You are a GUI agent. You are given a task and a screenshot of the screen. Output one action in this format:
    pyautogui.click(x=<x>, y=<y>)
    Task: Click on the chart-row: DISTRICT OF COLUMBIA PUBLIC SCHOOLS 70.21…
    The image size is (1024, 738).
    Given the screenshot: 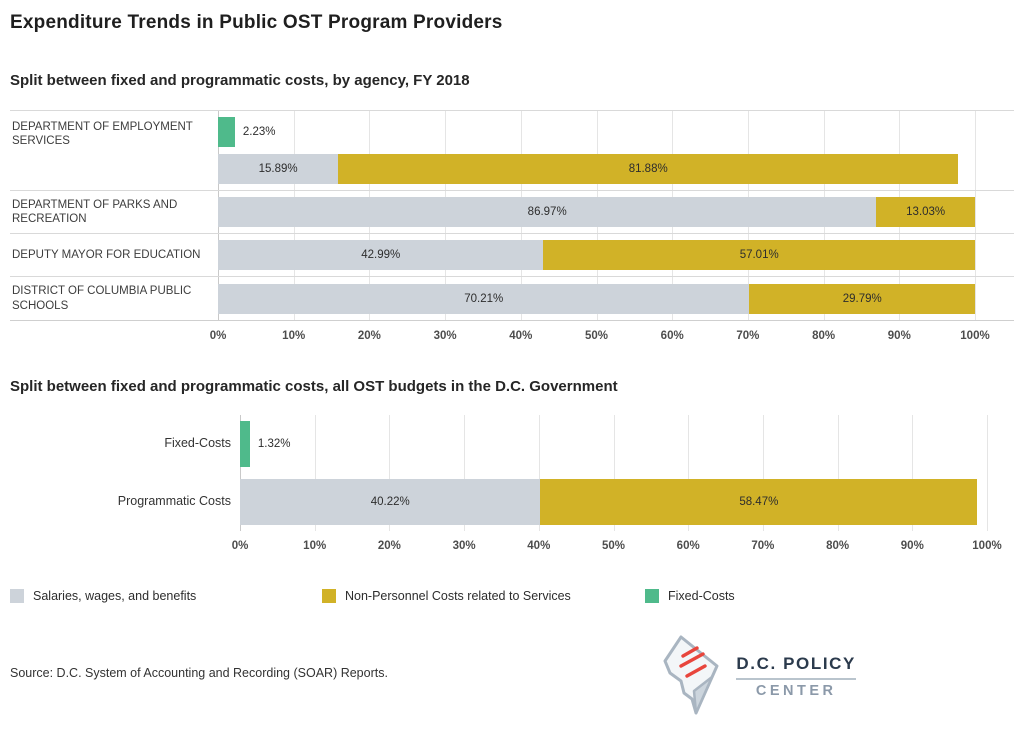 What is the action you would take?
    pyautogui.click(x=512, y=298)
    